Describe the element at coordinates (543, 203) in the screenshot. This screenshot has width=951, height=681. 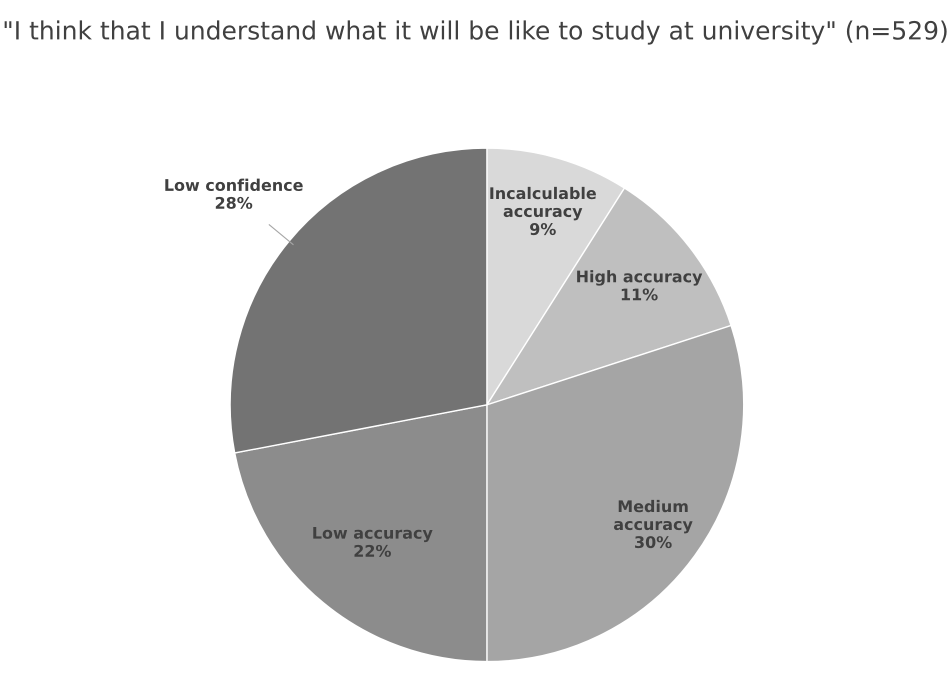
I see `slice-label: Incalculable accuracy` at that location.